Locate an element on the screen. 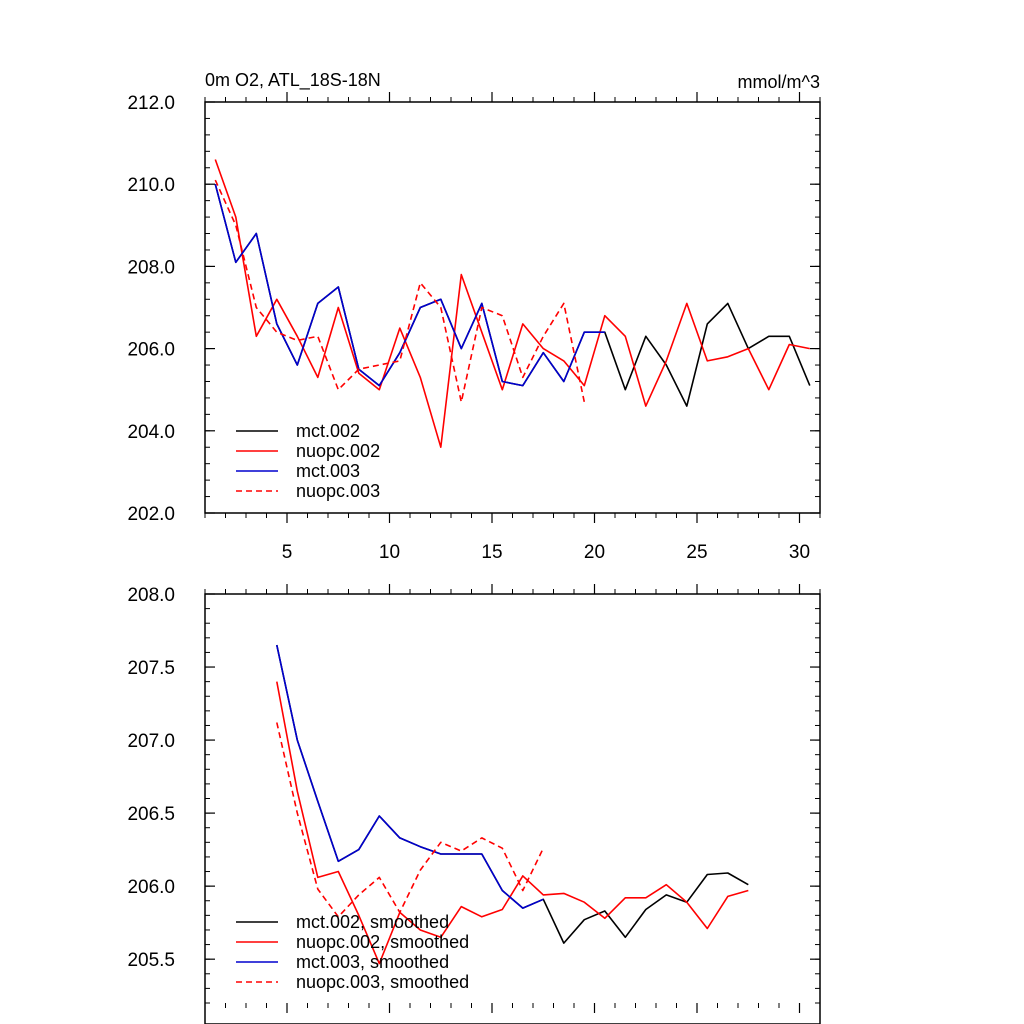 The image size is (1024, 1024). y-tick-label: 207.0 is located at coordinates (151, 741).